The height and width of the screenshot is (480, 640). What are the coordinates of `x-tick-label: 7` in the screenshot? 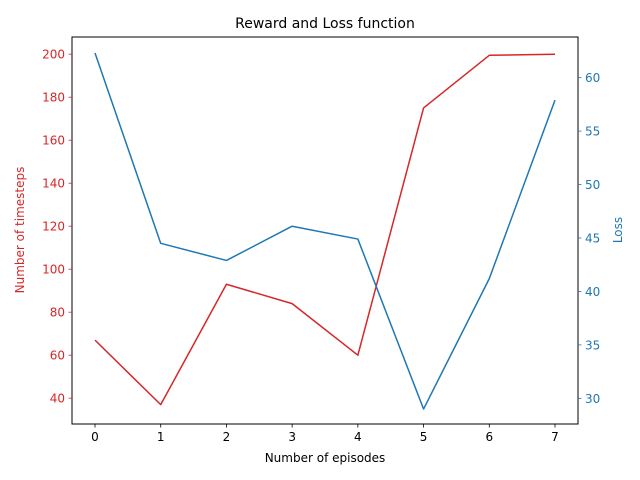 It's located at (555, 437).